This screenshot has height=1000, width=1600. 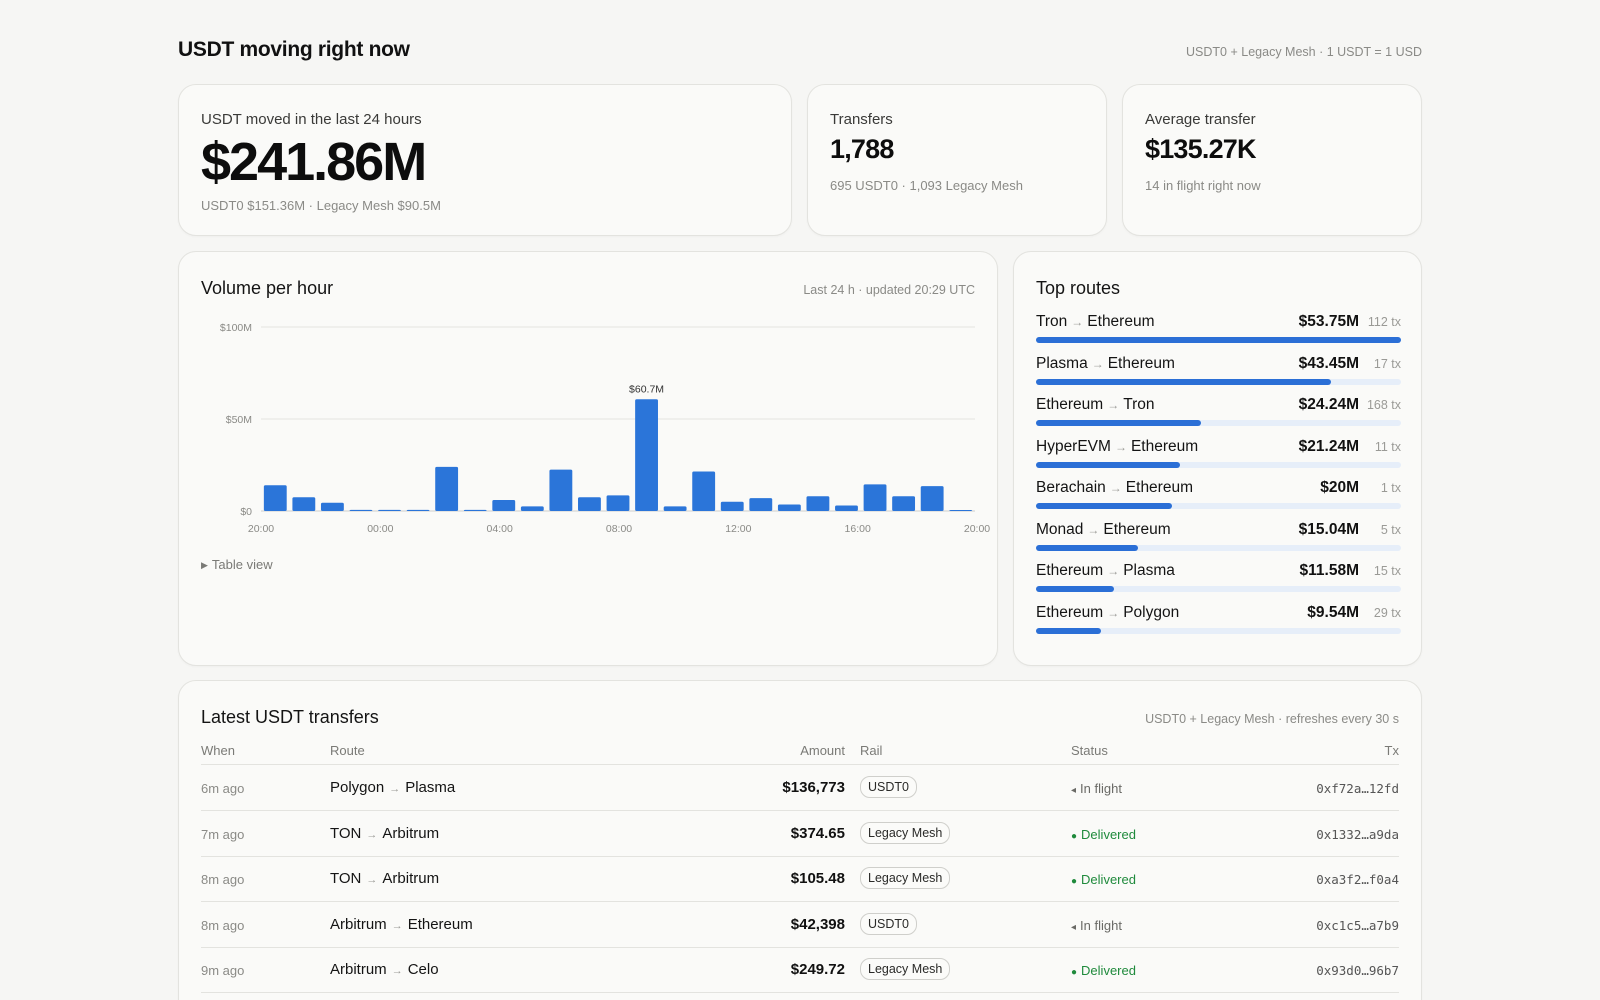 What do you see at coordinates (357, 787) in the screenshot?
I see `route-from: Polygon` at bounding box center [357, 787].